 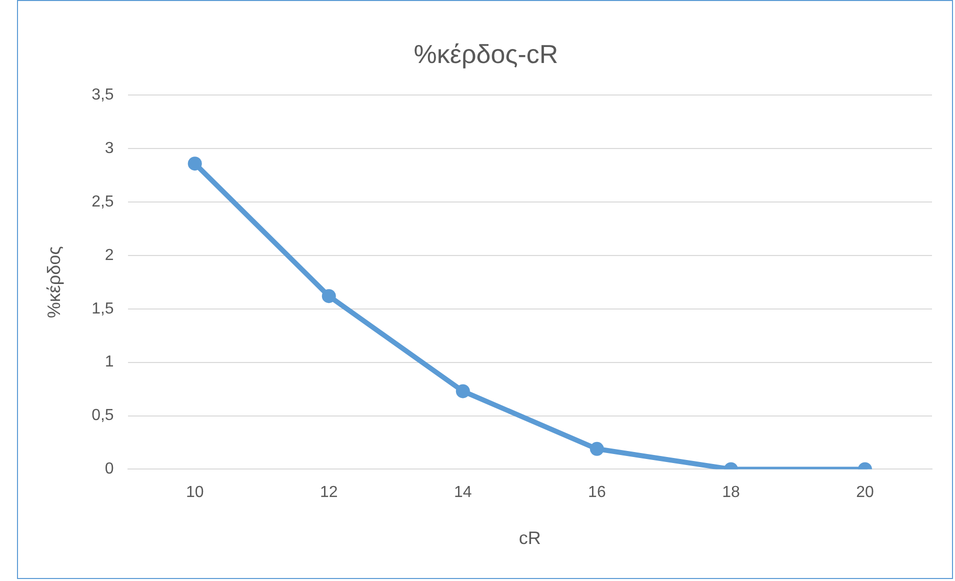 What do you see at coordinates (529, 538) in the screenshot?
I see `x-axis-title: cR` at bounding box center [529, 538].